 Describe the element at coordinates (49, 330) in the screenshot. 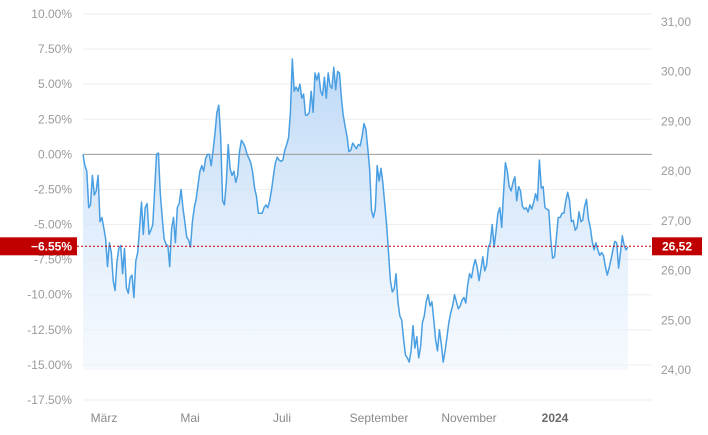

I see `left-tick-label: -12.50%` at that location.